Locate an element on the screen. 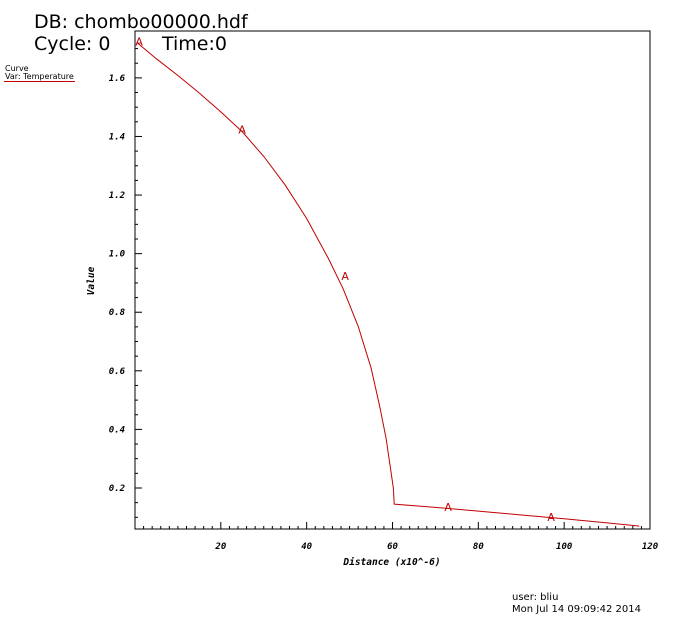 The height and width of the screenshot is (624, 684). time-label: Time:0 is located at coordinates (194, 44).